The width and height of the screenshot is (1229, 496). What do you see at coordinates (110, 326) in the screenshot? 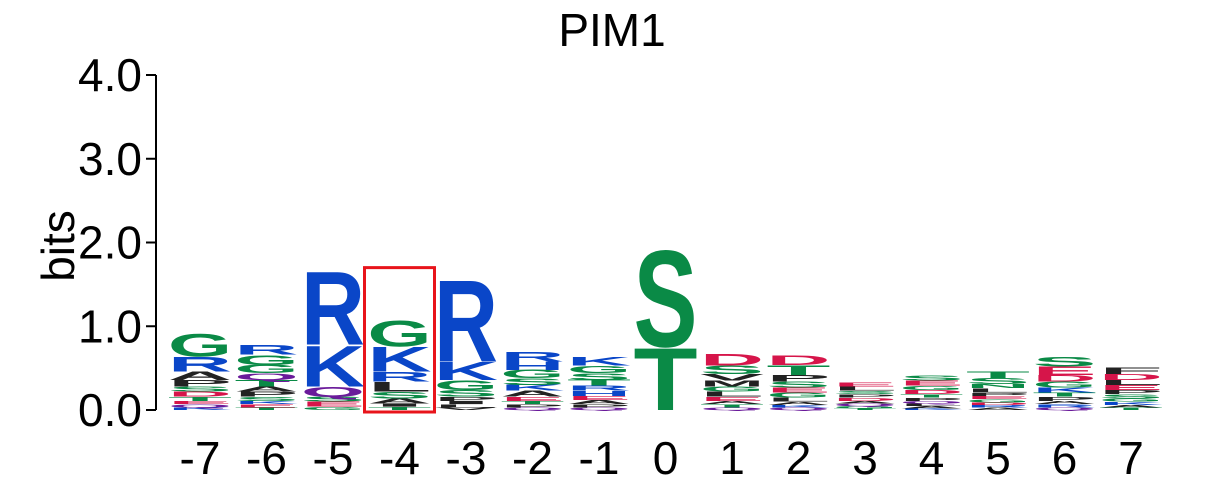
I see `y-tick-label: 1.0` at bounding box center [110, 326].